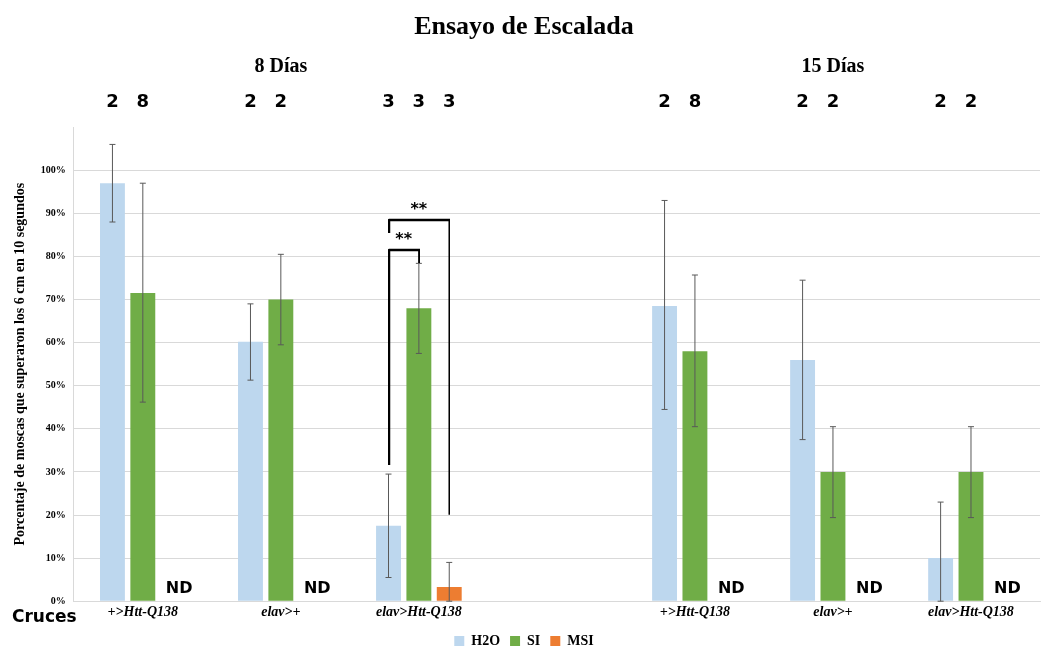 The height and width of the screenshot is (671, 1057). What do you see at coordinates (580, 640) in the screenshot?
I see `legend-label: MSI` at bounding box center [580, 640].